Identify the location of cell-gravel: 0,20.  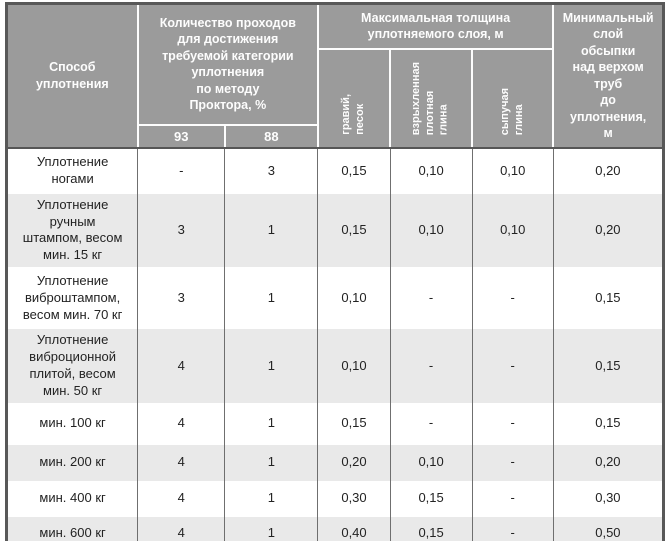
(354, 462).